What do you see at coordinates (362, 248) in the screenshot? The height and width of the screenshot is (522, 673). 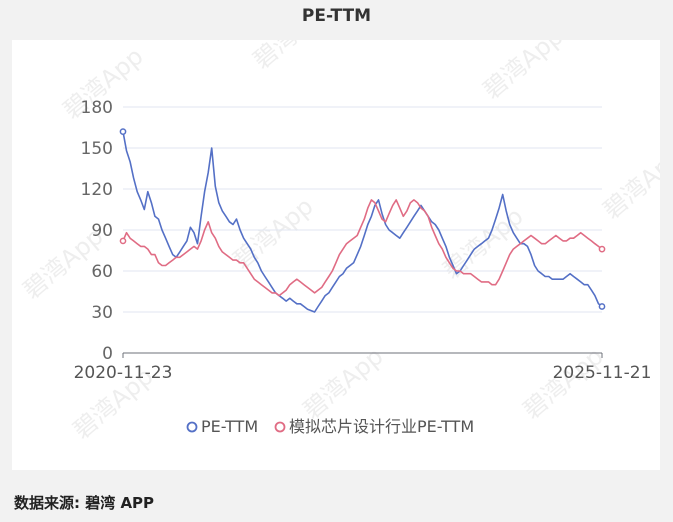 I see `series-line-industry-pe-ttm` at bounding box center [362, 248].